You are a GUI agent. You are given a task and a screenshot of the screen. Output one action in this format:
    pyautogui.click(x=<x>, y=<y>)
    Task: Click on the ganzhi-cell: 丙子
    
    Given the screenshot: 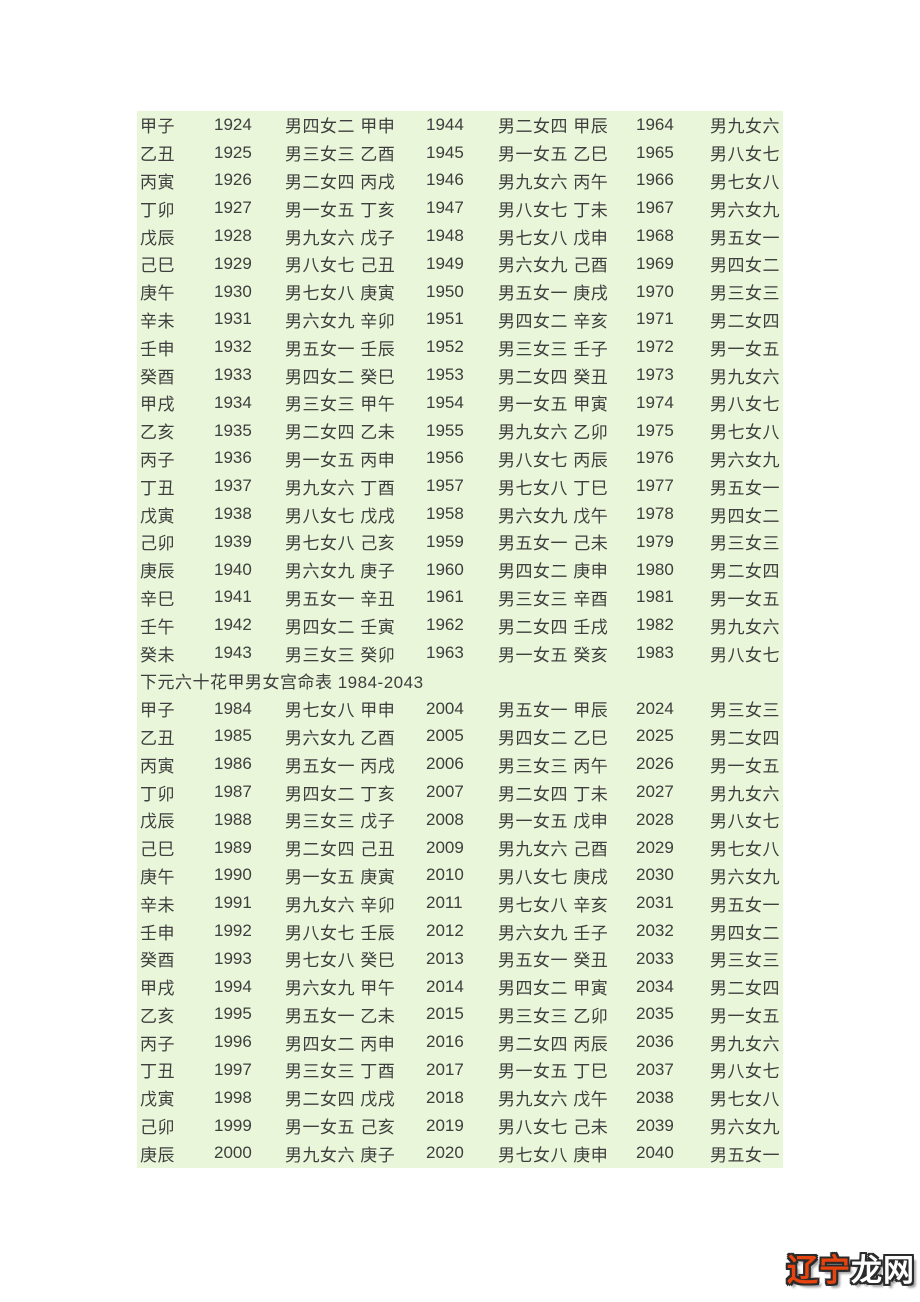 What is the action you would take?
    pyautogui.click(x=157, y=1044)
    